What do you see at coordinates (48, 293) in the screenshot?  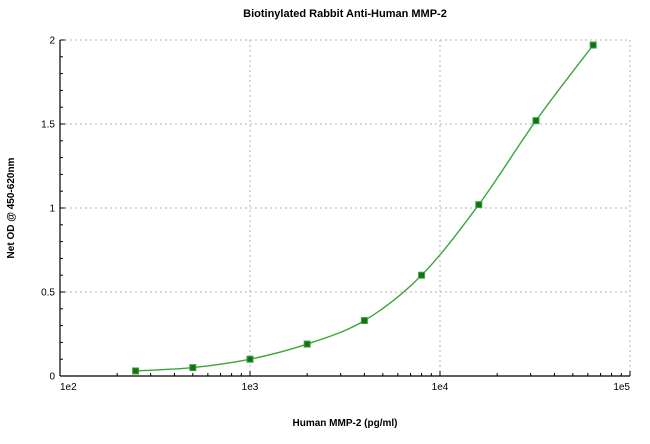 I see `y-tick-label: 0.5` at bounding box center [48, 293].